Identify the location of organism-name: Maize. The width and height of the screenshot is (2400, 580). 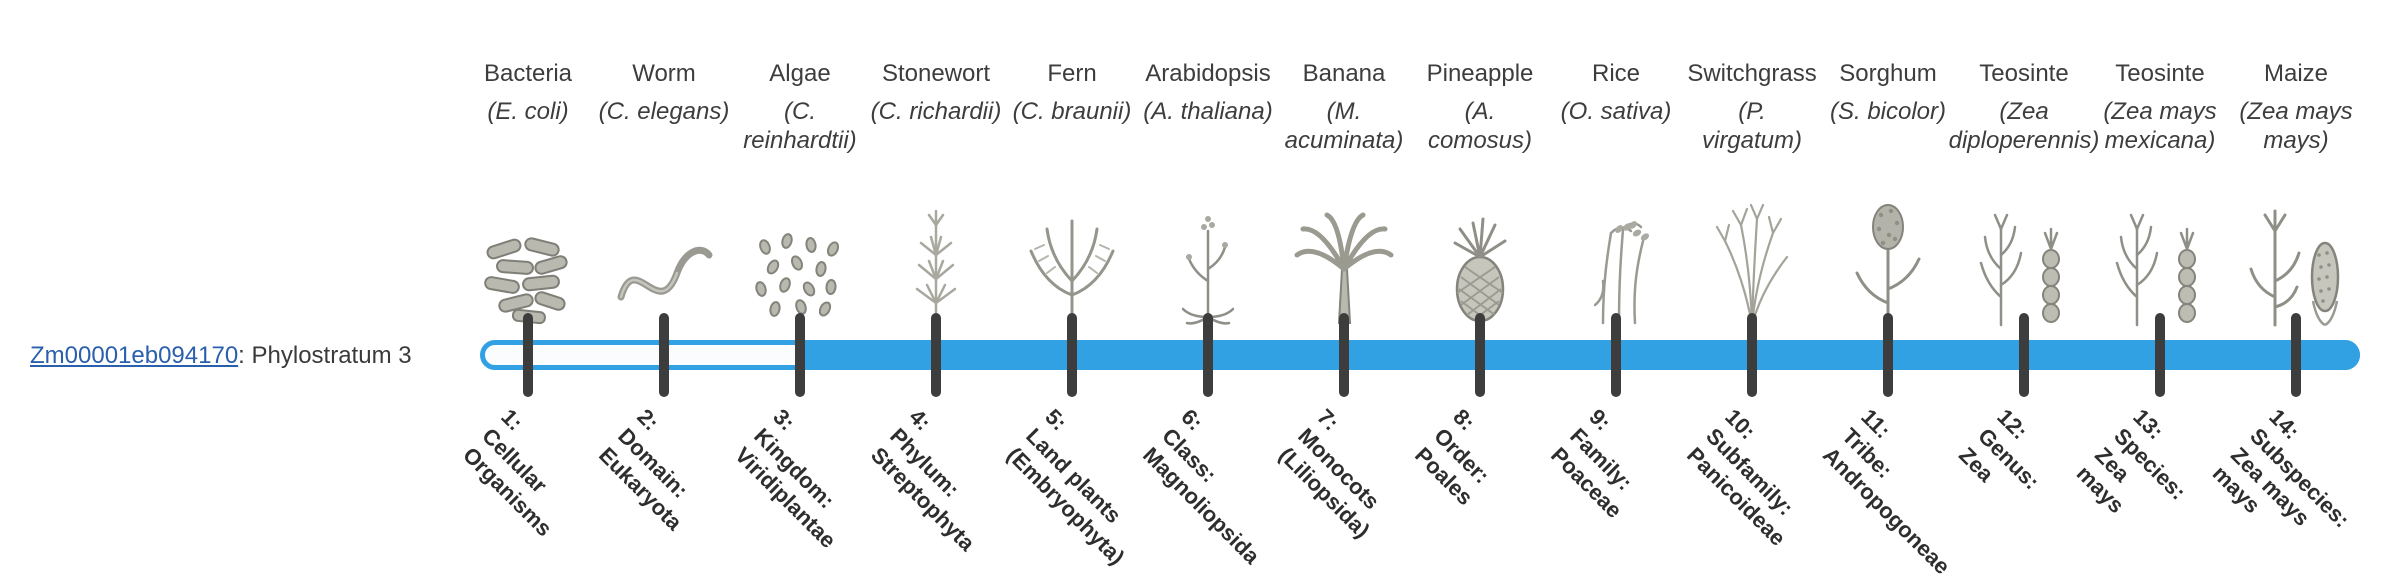
(2296, 73).